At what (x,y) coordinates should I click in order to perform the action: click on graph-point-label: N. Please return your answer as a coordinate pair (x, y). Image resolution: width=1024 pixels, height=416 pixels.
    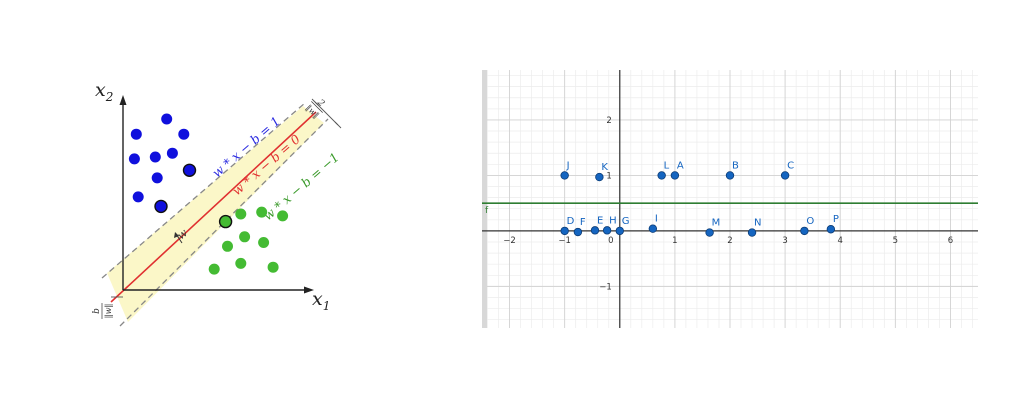
    Looking at the image, I should click on (757, 223).